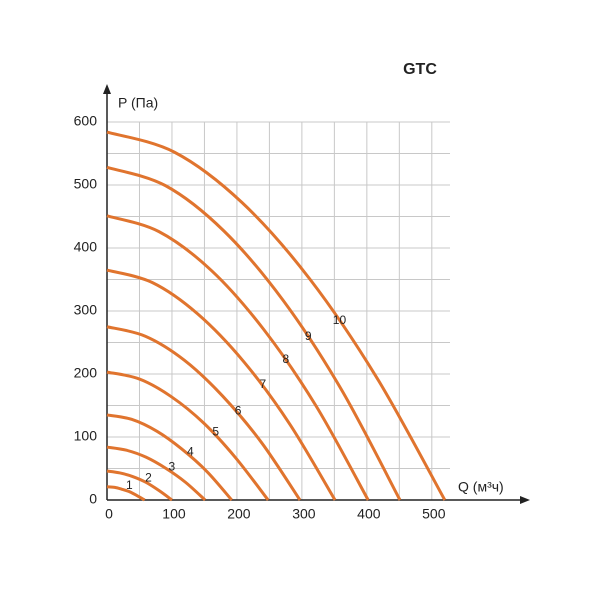 This screenshot has width=600, height=600. What do you see at coordinates (262, 384) in the screenshot?
I see `curve-label: 7` at bounding box center [262, 384].